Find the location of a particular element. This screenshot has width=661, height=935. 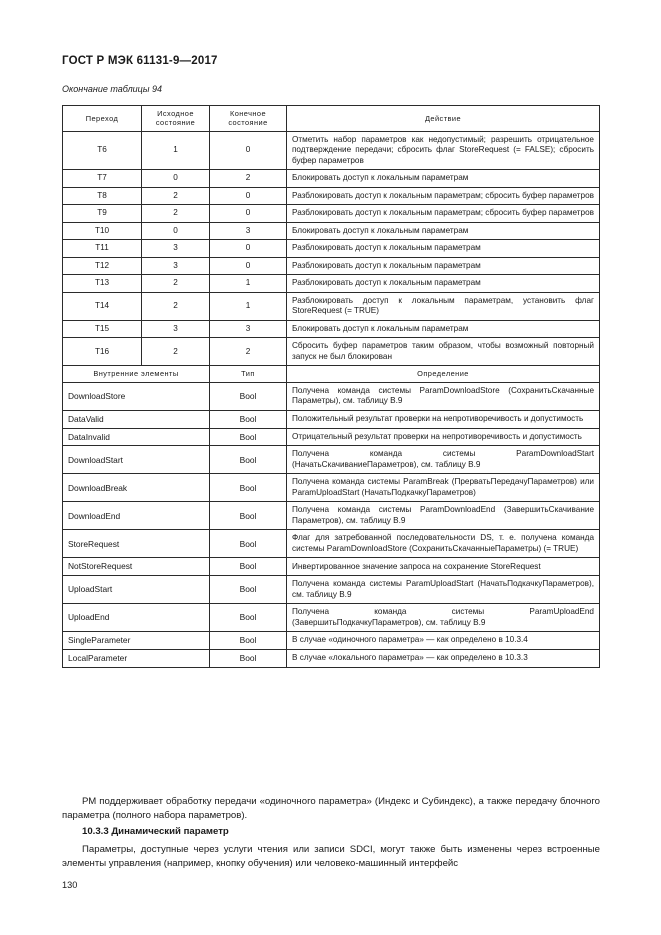

cell-element-name: UploadStart is located at coordinates (136, 590).